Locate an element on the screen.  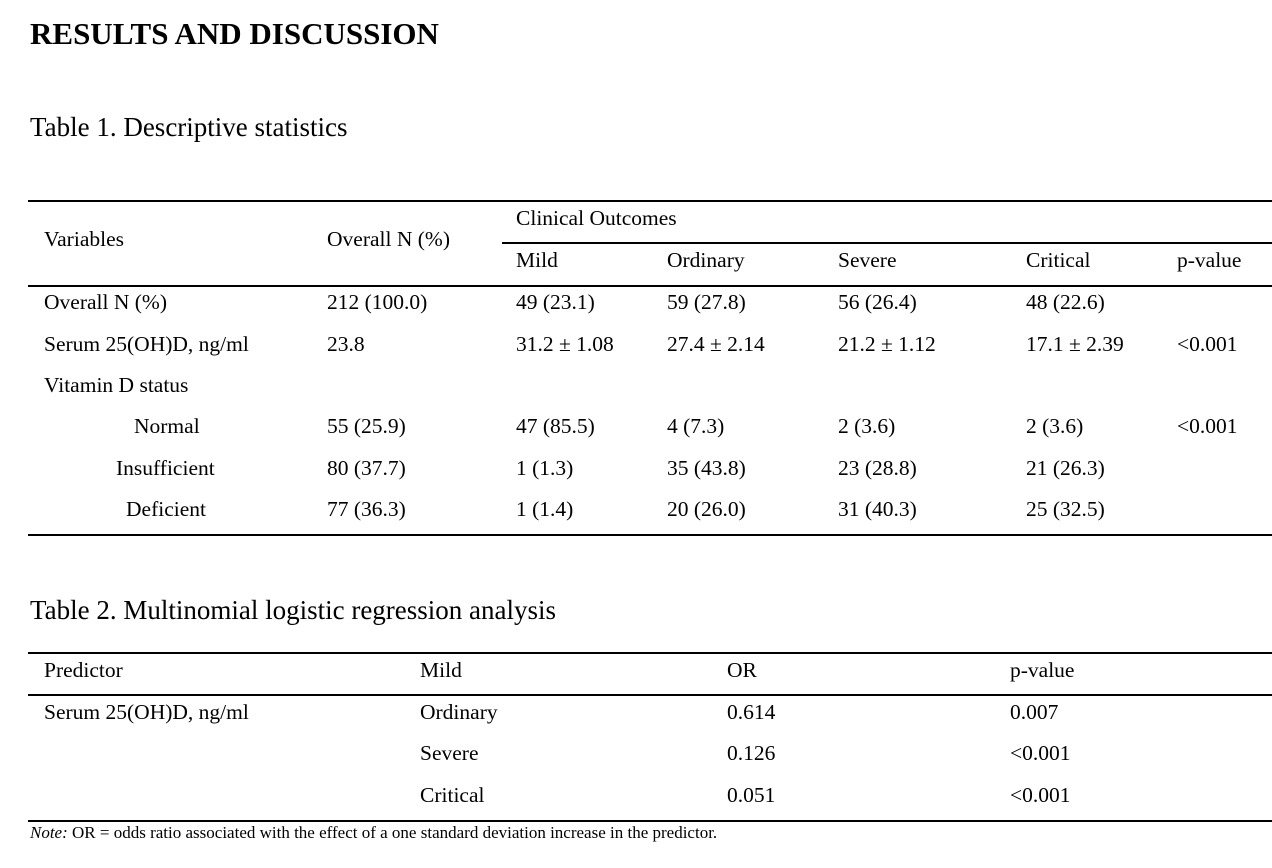
table2-cell: 0.007 is located at coordinates (1034, 712).